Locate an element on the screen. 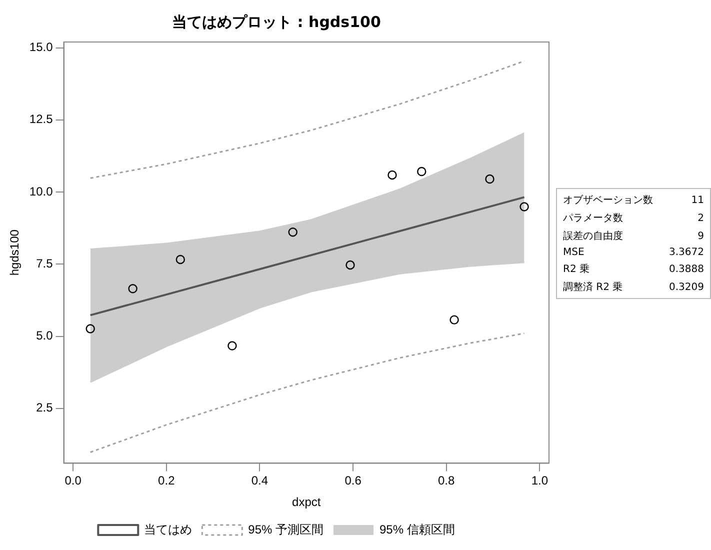 The image size is (711, 550). text: 調整済 R2 乗 0.3209 is located at coordinates (633, 287).